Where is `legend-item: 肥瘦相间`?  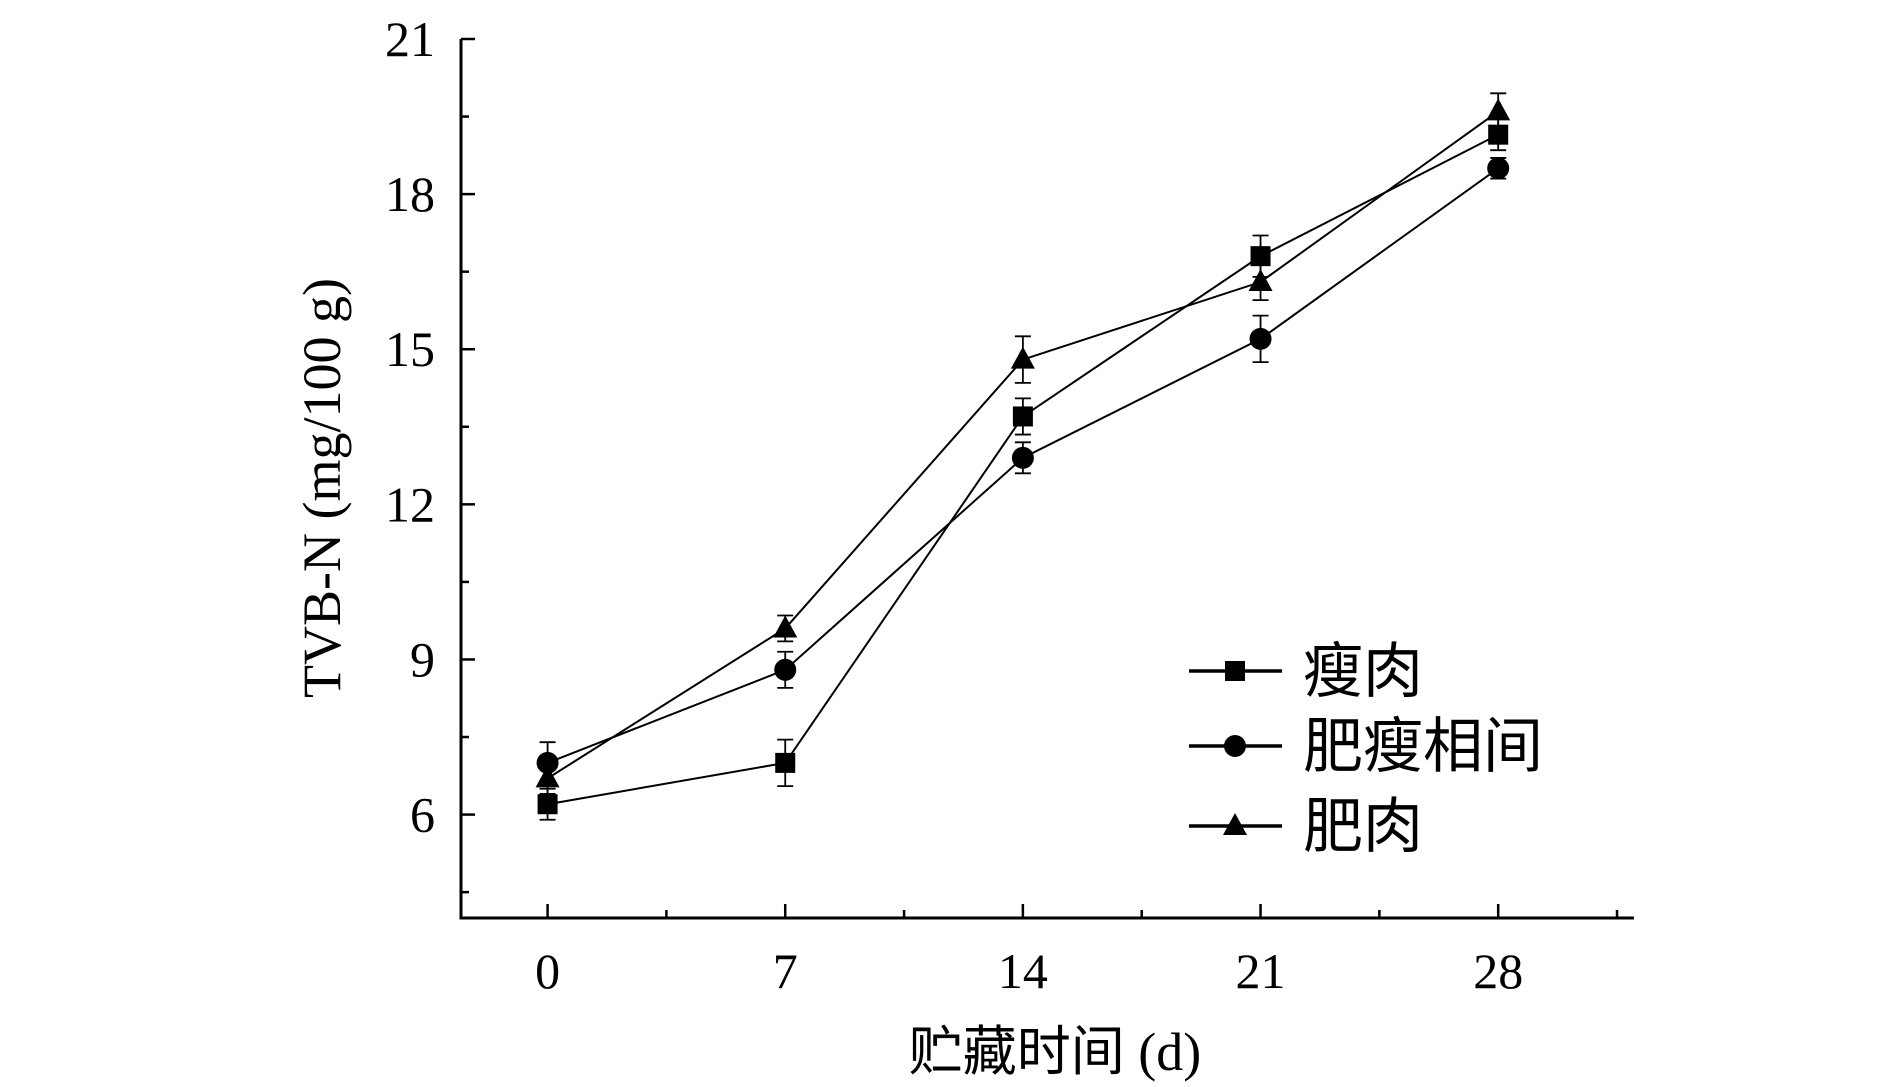
legend-item: 肥瘦相间 is located at coordinates (1366, 747).